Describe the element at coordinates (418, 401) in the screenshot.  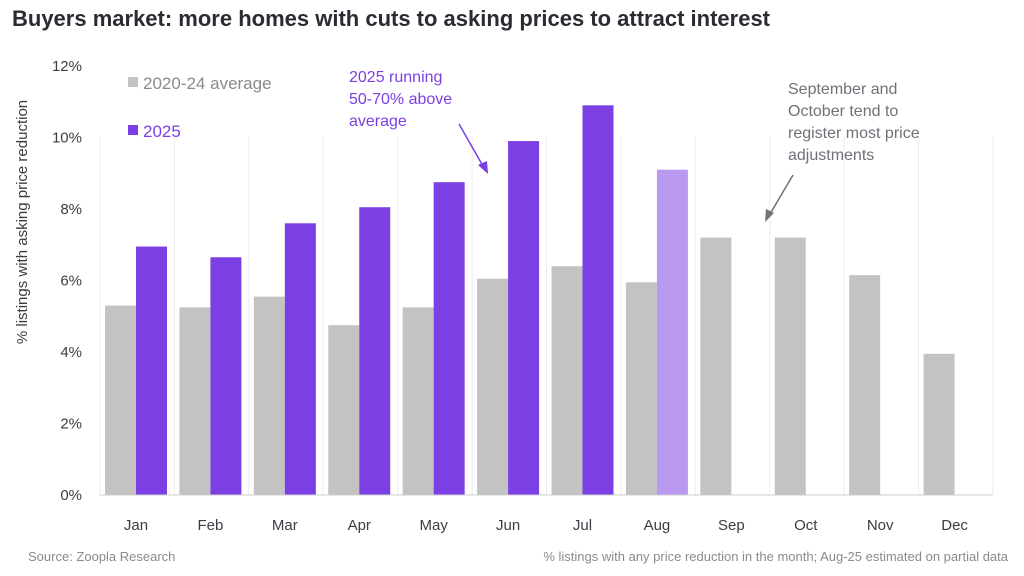
I see `bar-average-may` at that location.